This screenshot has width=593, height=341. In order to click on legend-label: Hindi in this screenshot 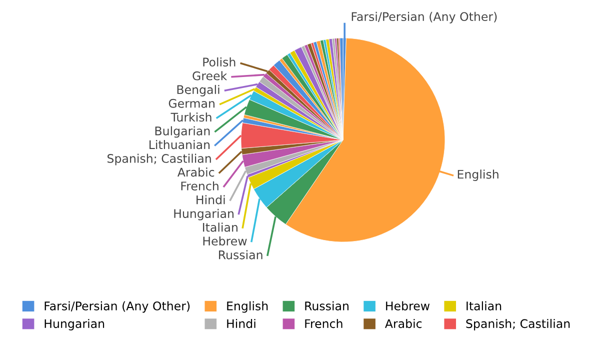, I will do `click(241, 323)`.